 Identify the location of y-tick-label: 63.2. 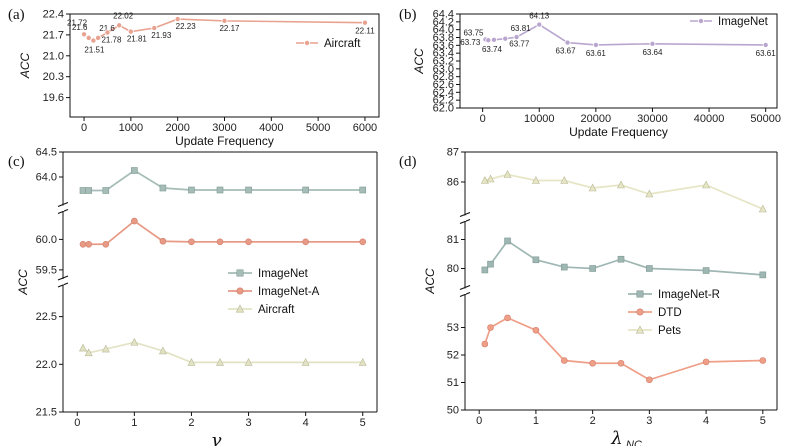
(443, 62).